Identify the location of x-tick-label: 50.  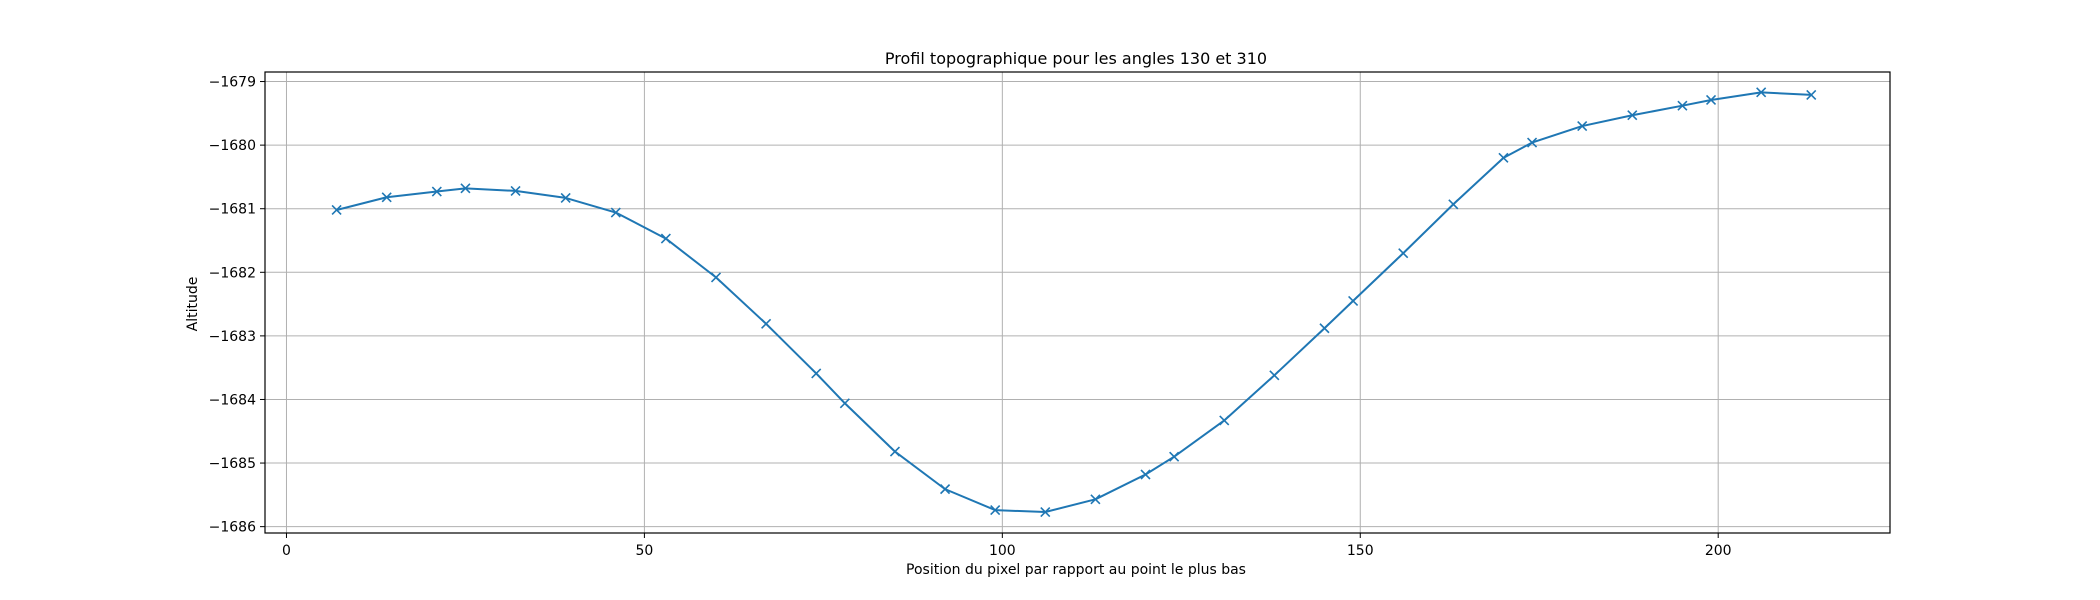
(644, 551).